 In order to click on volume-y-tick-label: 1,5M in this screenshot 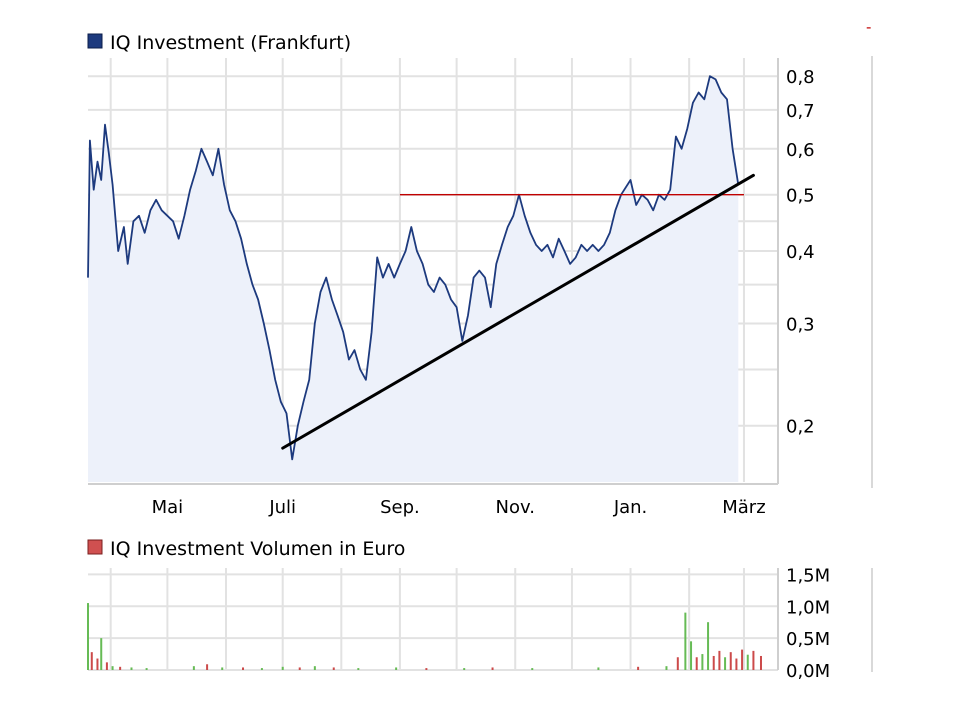, I will do `click(808, 575)`.